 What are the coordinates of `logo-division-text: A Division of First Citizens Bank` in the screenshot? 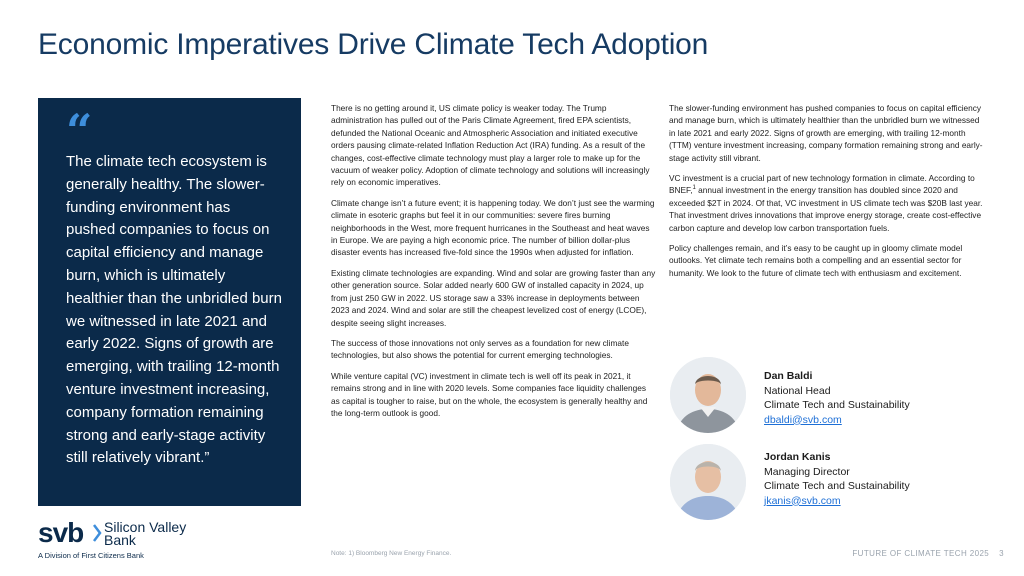 It's located at (91, 555).